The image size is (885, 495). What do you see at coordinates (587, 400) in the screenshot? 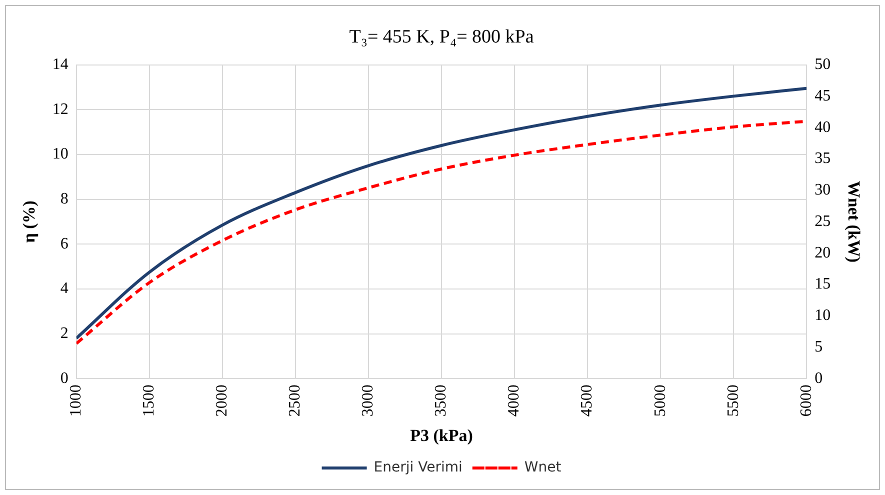
I see `x-tick-label: 4500` at bounding box center [587, 400].